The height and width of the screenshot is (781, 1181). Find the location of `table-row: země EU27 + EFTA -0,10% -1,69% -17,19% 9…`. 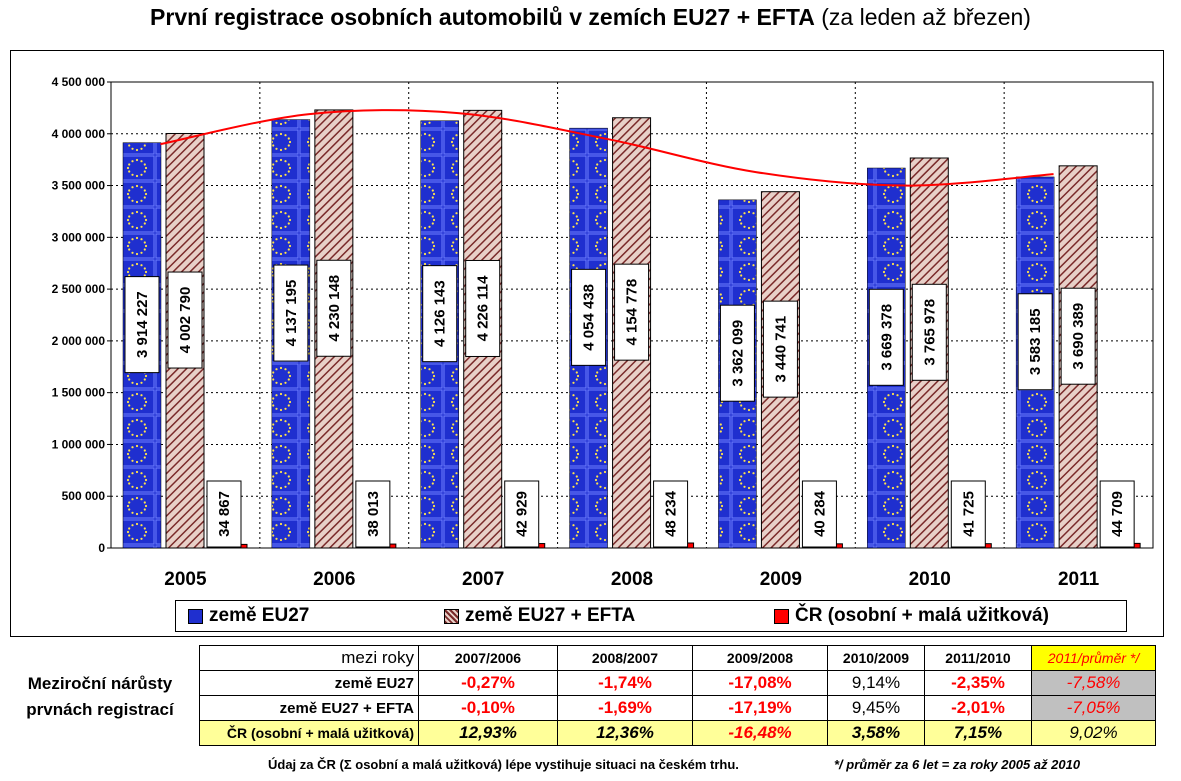

table-row: země EU27 + EFTA -0,10% -1,69% -17,19% 9… is located at coordinates (677, 708).